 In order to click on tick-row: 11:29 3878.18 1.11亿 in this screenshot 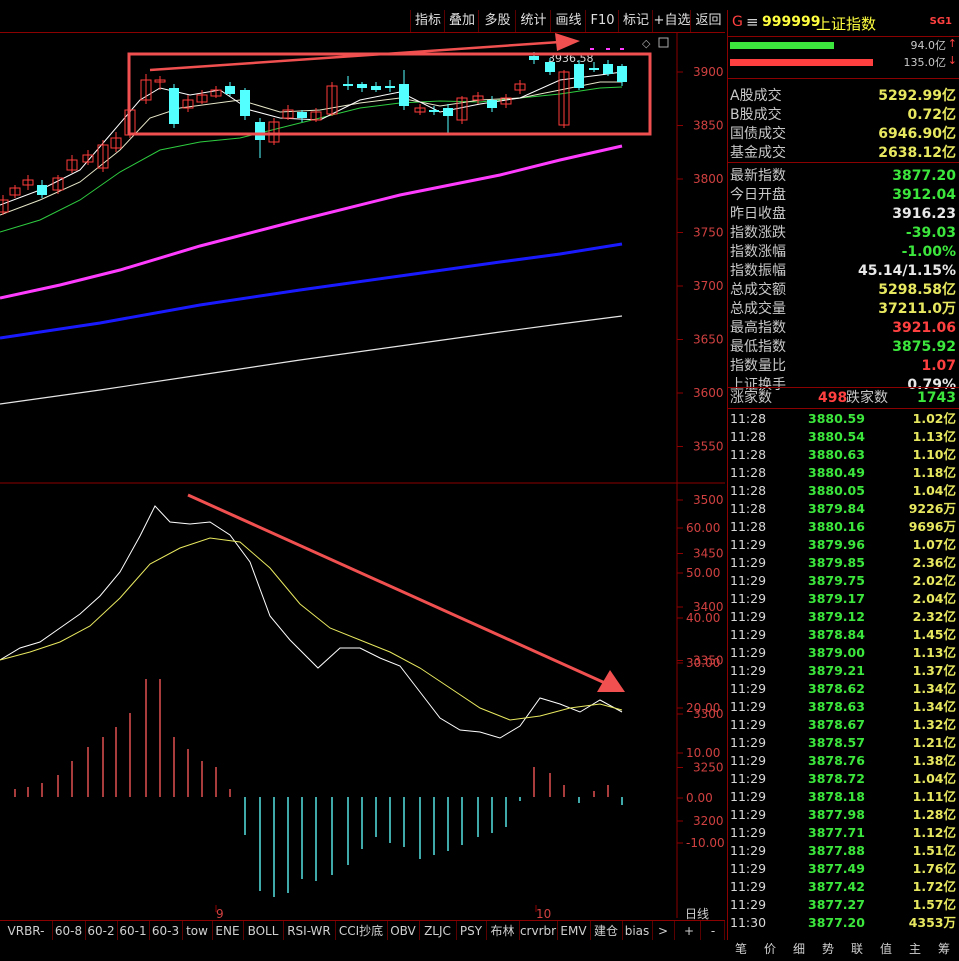, I will do `click(843, 797)`.